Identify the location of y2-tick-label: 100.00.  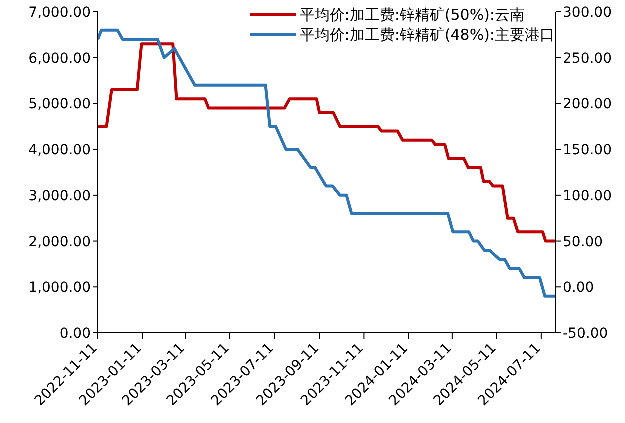
(587, 196).